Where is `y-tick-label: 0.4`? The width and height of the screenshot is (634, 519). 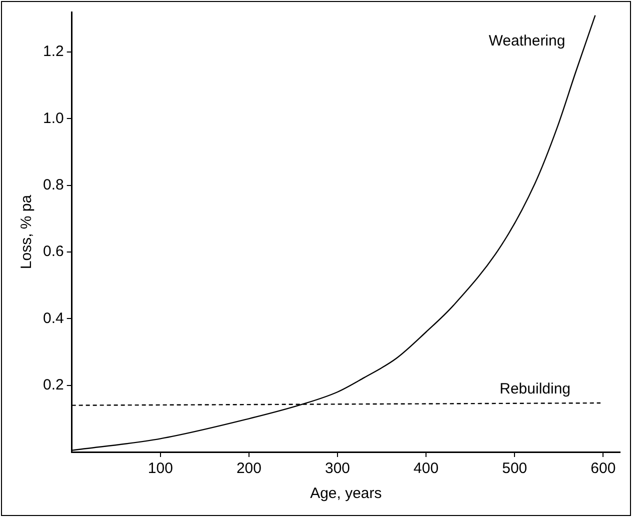 y-tick-label: 0.4 is located at coordinates (53, 318).